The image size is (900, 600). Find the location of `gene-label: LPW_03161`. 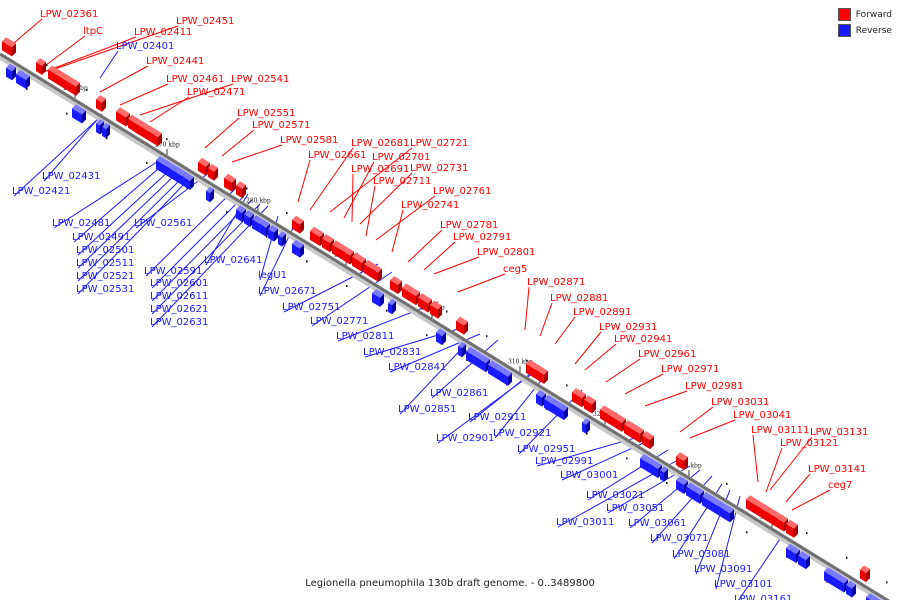

gene-label: LPW_03161 is located at coordinates (763, 597).